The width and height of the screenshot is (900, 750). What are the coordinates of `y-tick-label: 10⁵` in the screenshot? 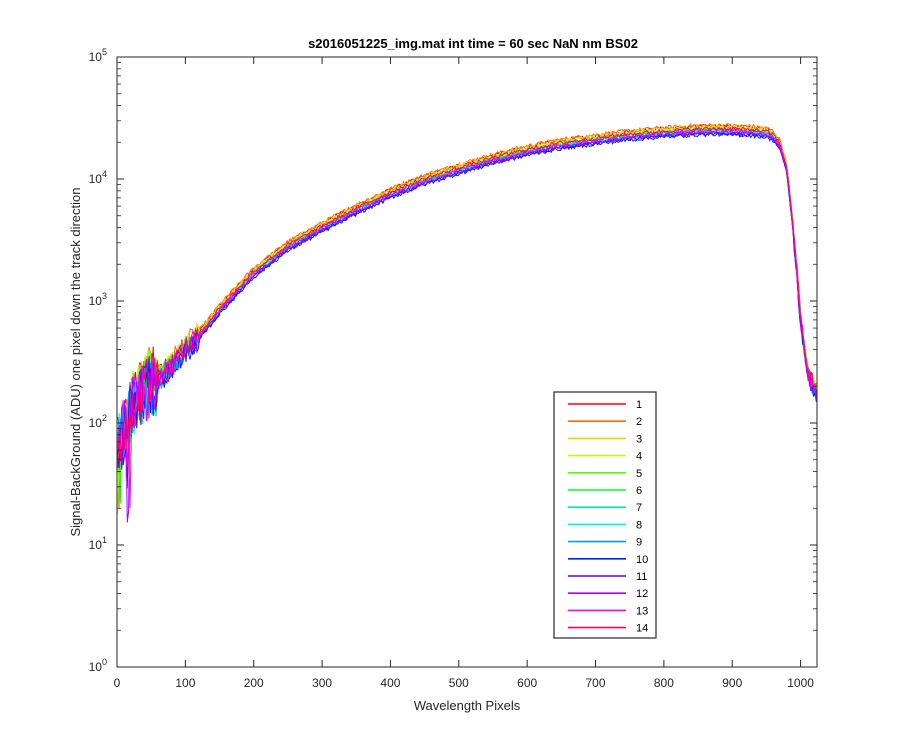 It's located at (98, 55).